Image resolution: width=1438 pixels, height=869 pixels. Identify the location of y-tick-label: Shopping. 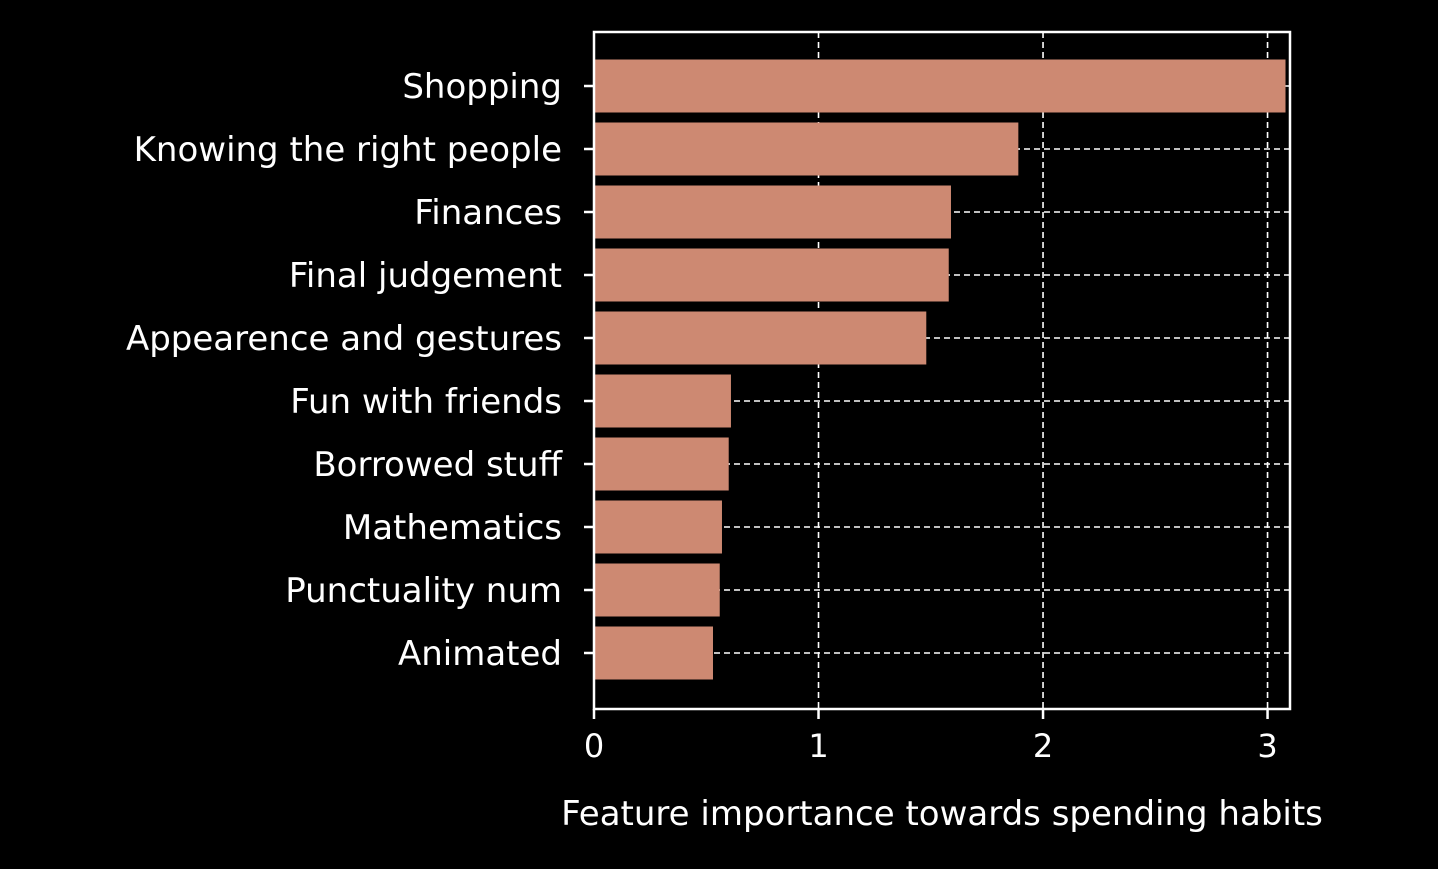
(482, 87).